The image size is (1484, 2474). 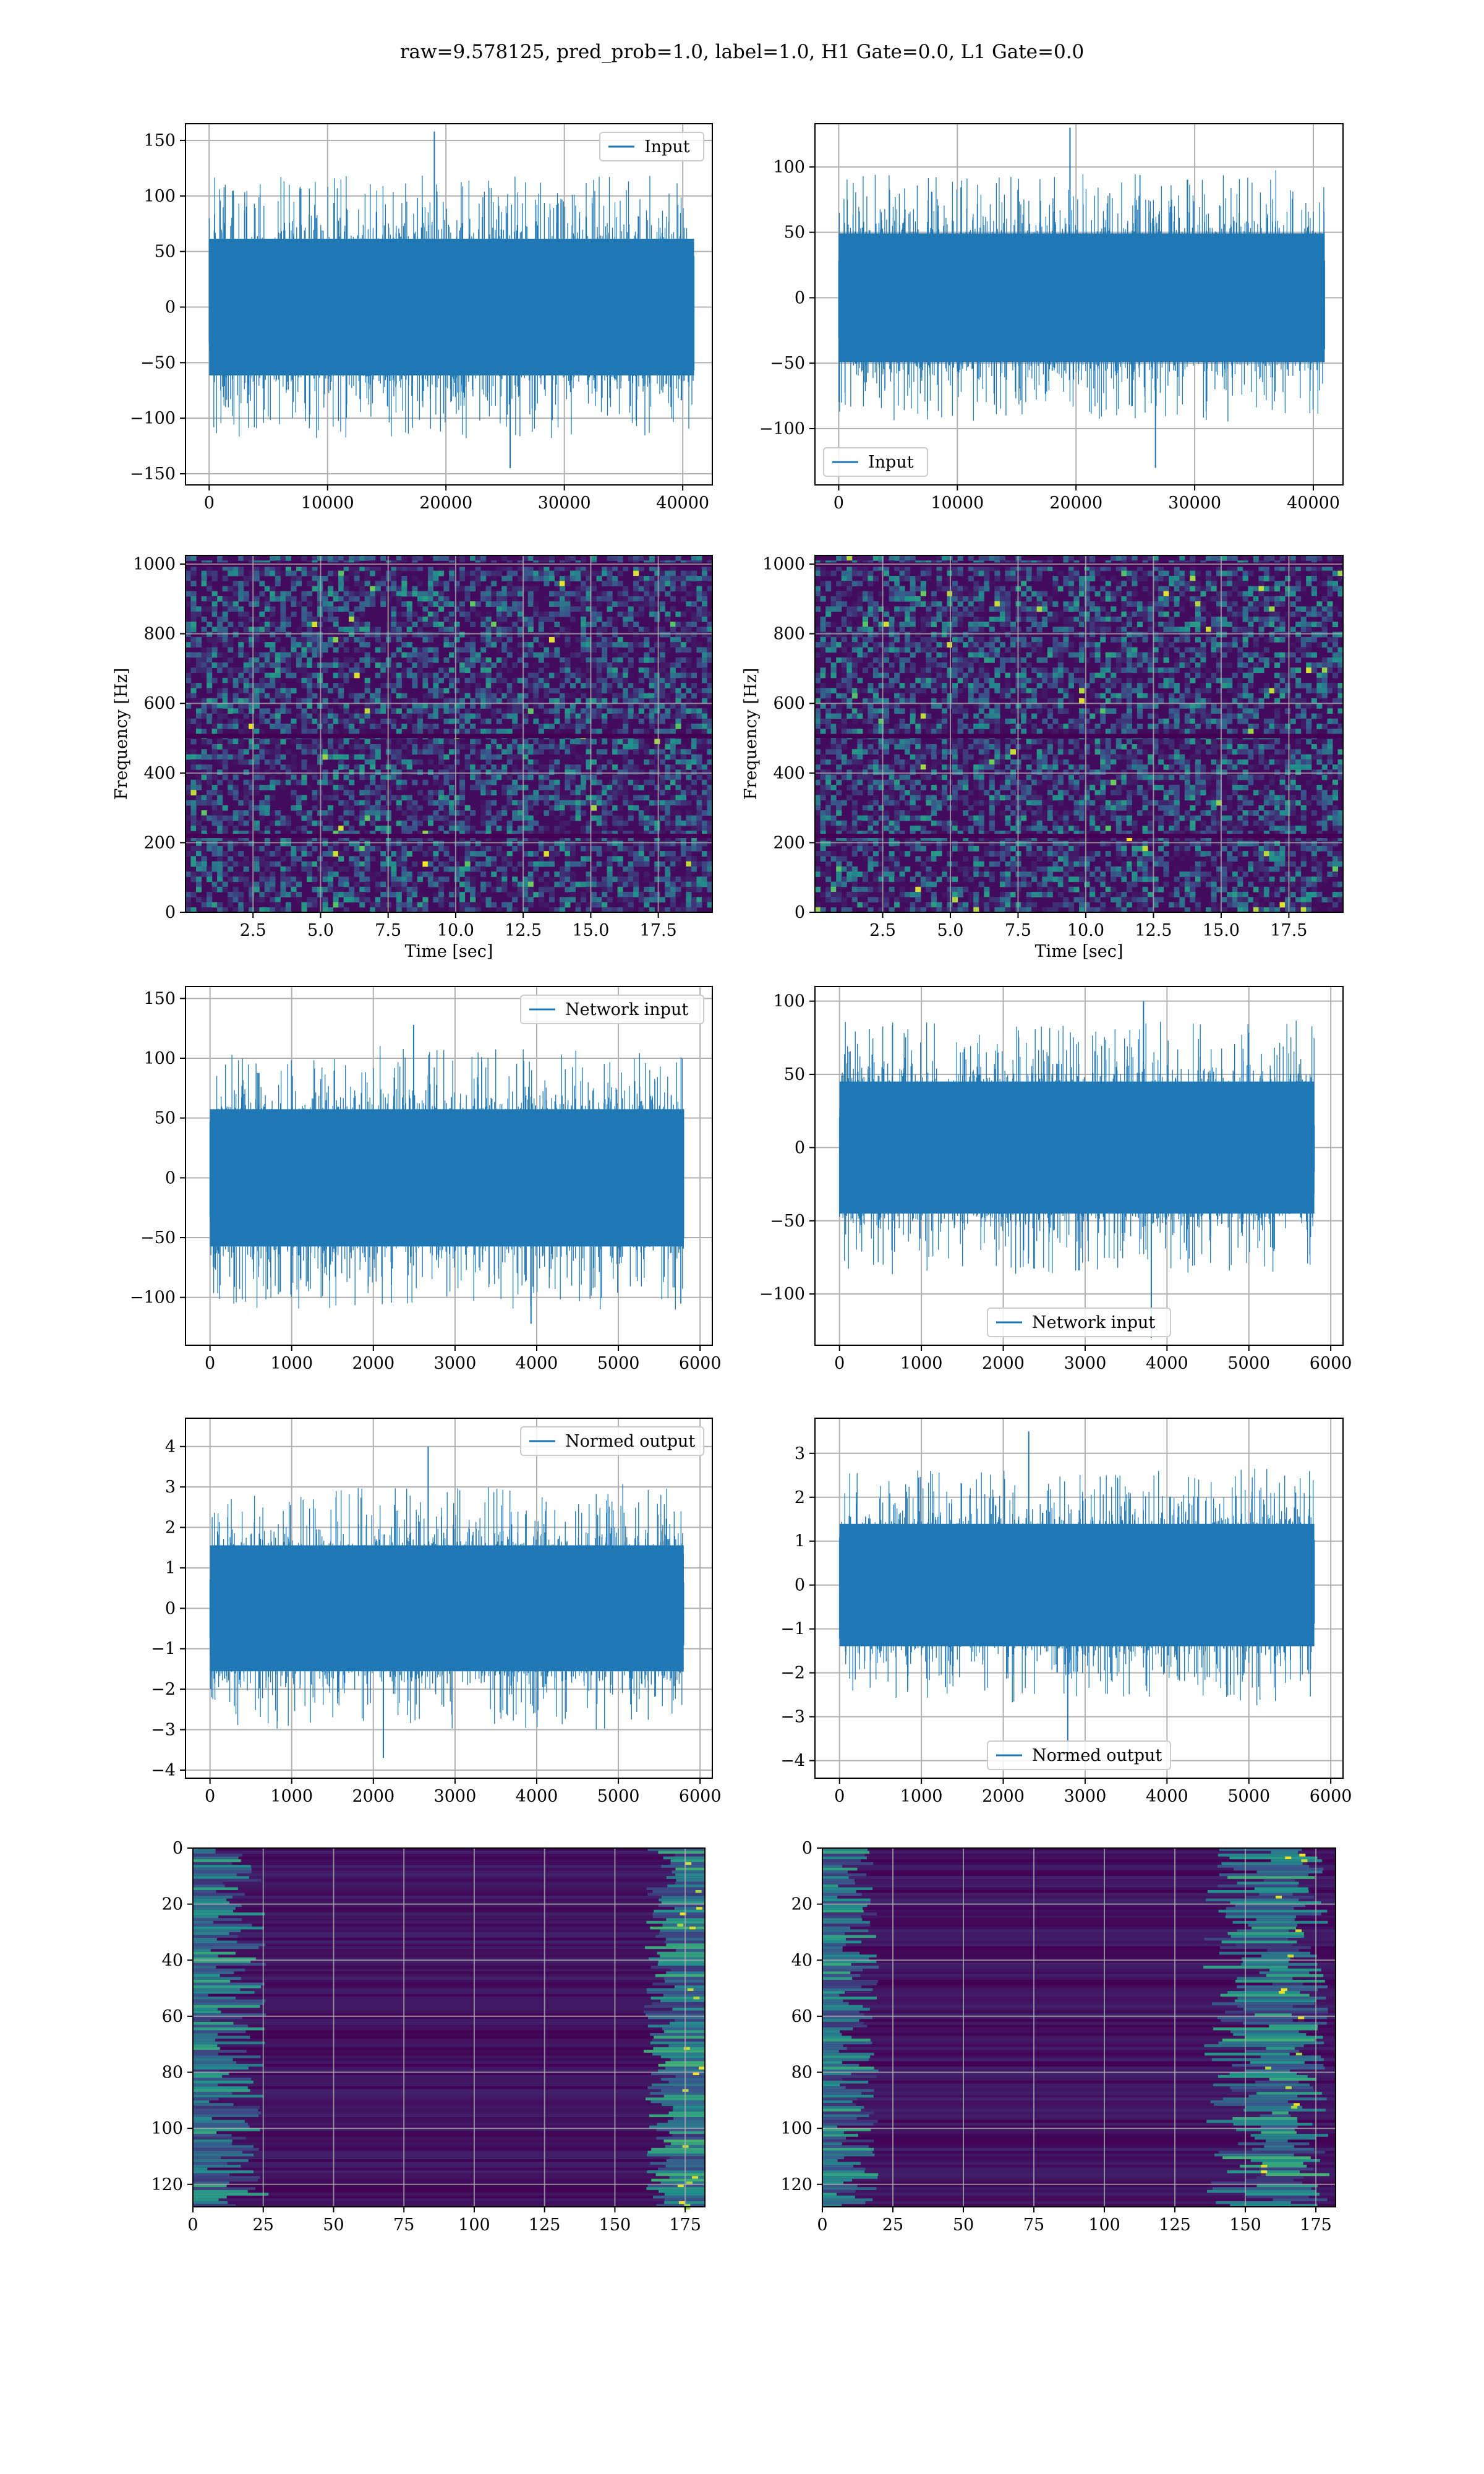 I want to click on x-tick-label: 150, so click(x=615, y=2225).